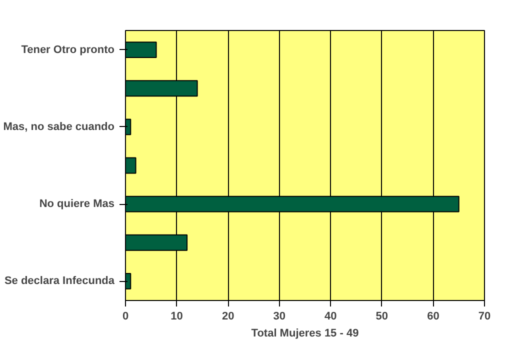  Describe the element at coordinates (125, 316) in the screenshot. I see `x-tick-label: 0` at that location.